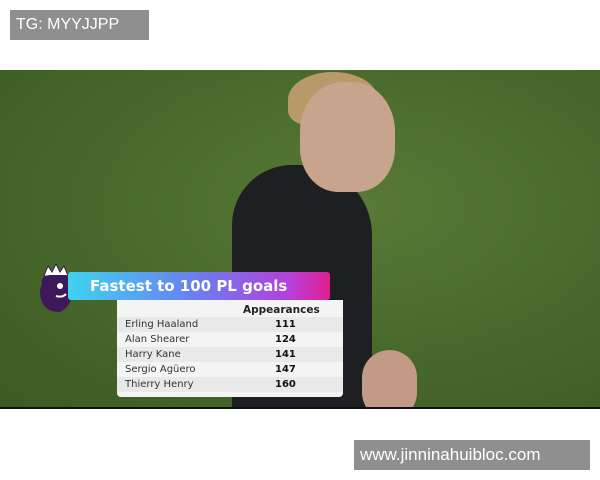 The height and width of the screenshot is (480, 600). Describe the element at coordinates (281, 310) in the screenshot. I see `column-header-appearances: Appearances` at that location.